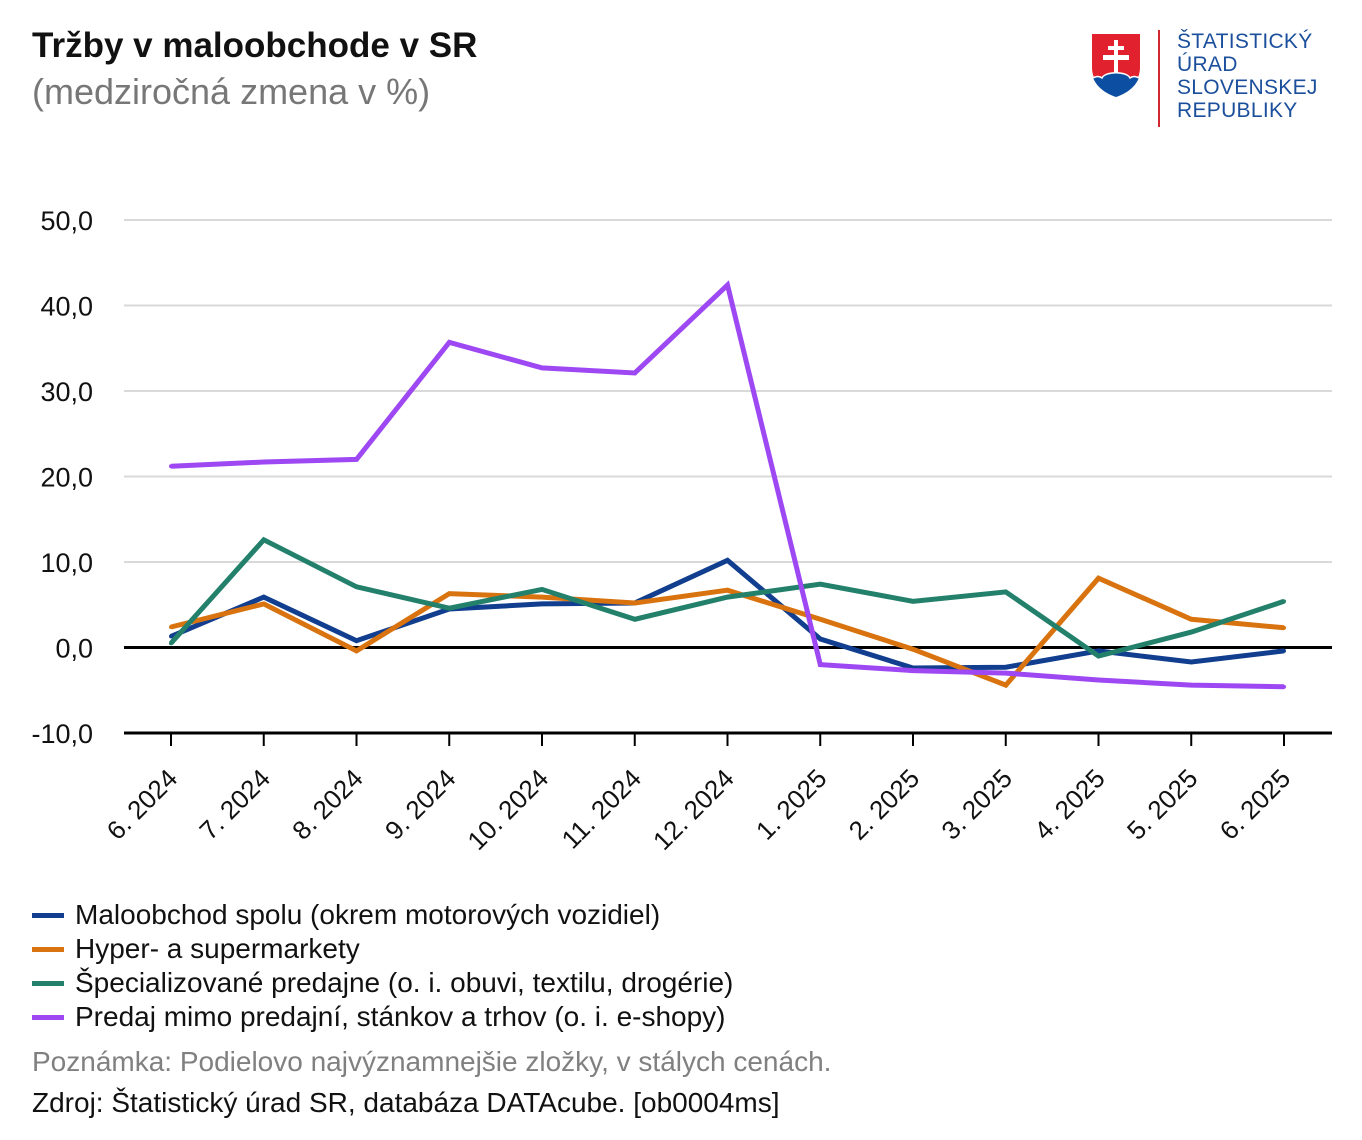 The image size is (1362, 1140). I want to click on logo-text-line: ŠTATISTICKÝ, so click(1245, 41).